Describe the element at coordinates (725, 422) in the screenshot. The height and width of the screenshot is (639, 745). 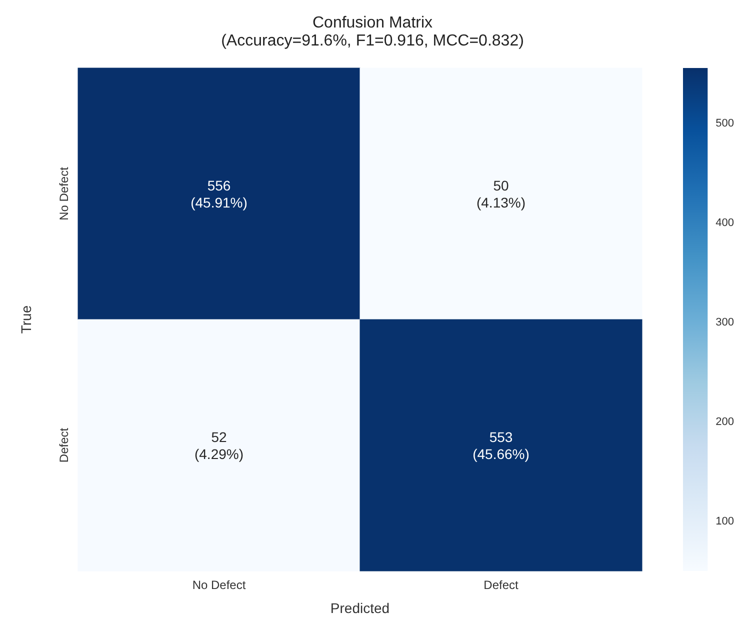
I see `color-bar-label: 200` at that location.